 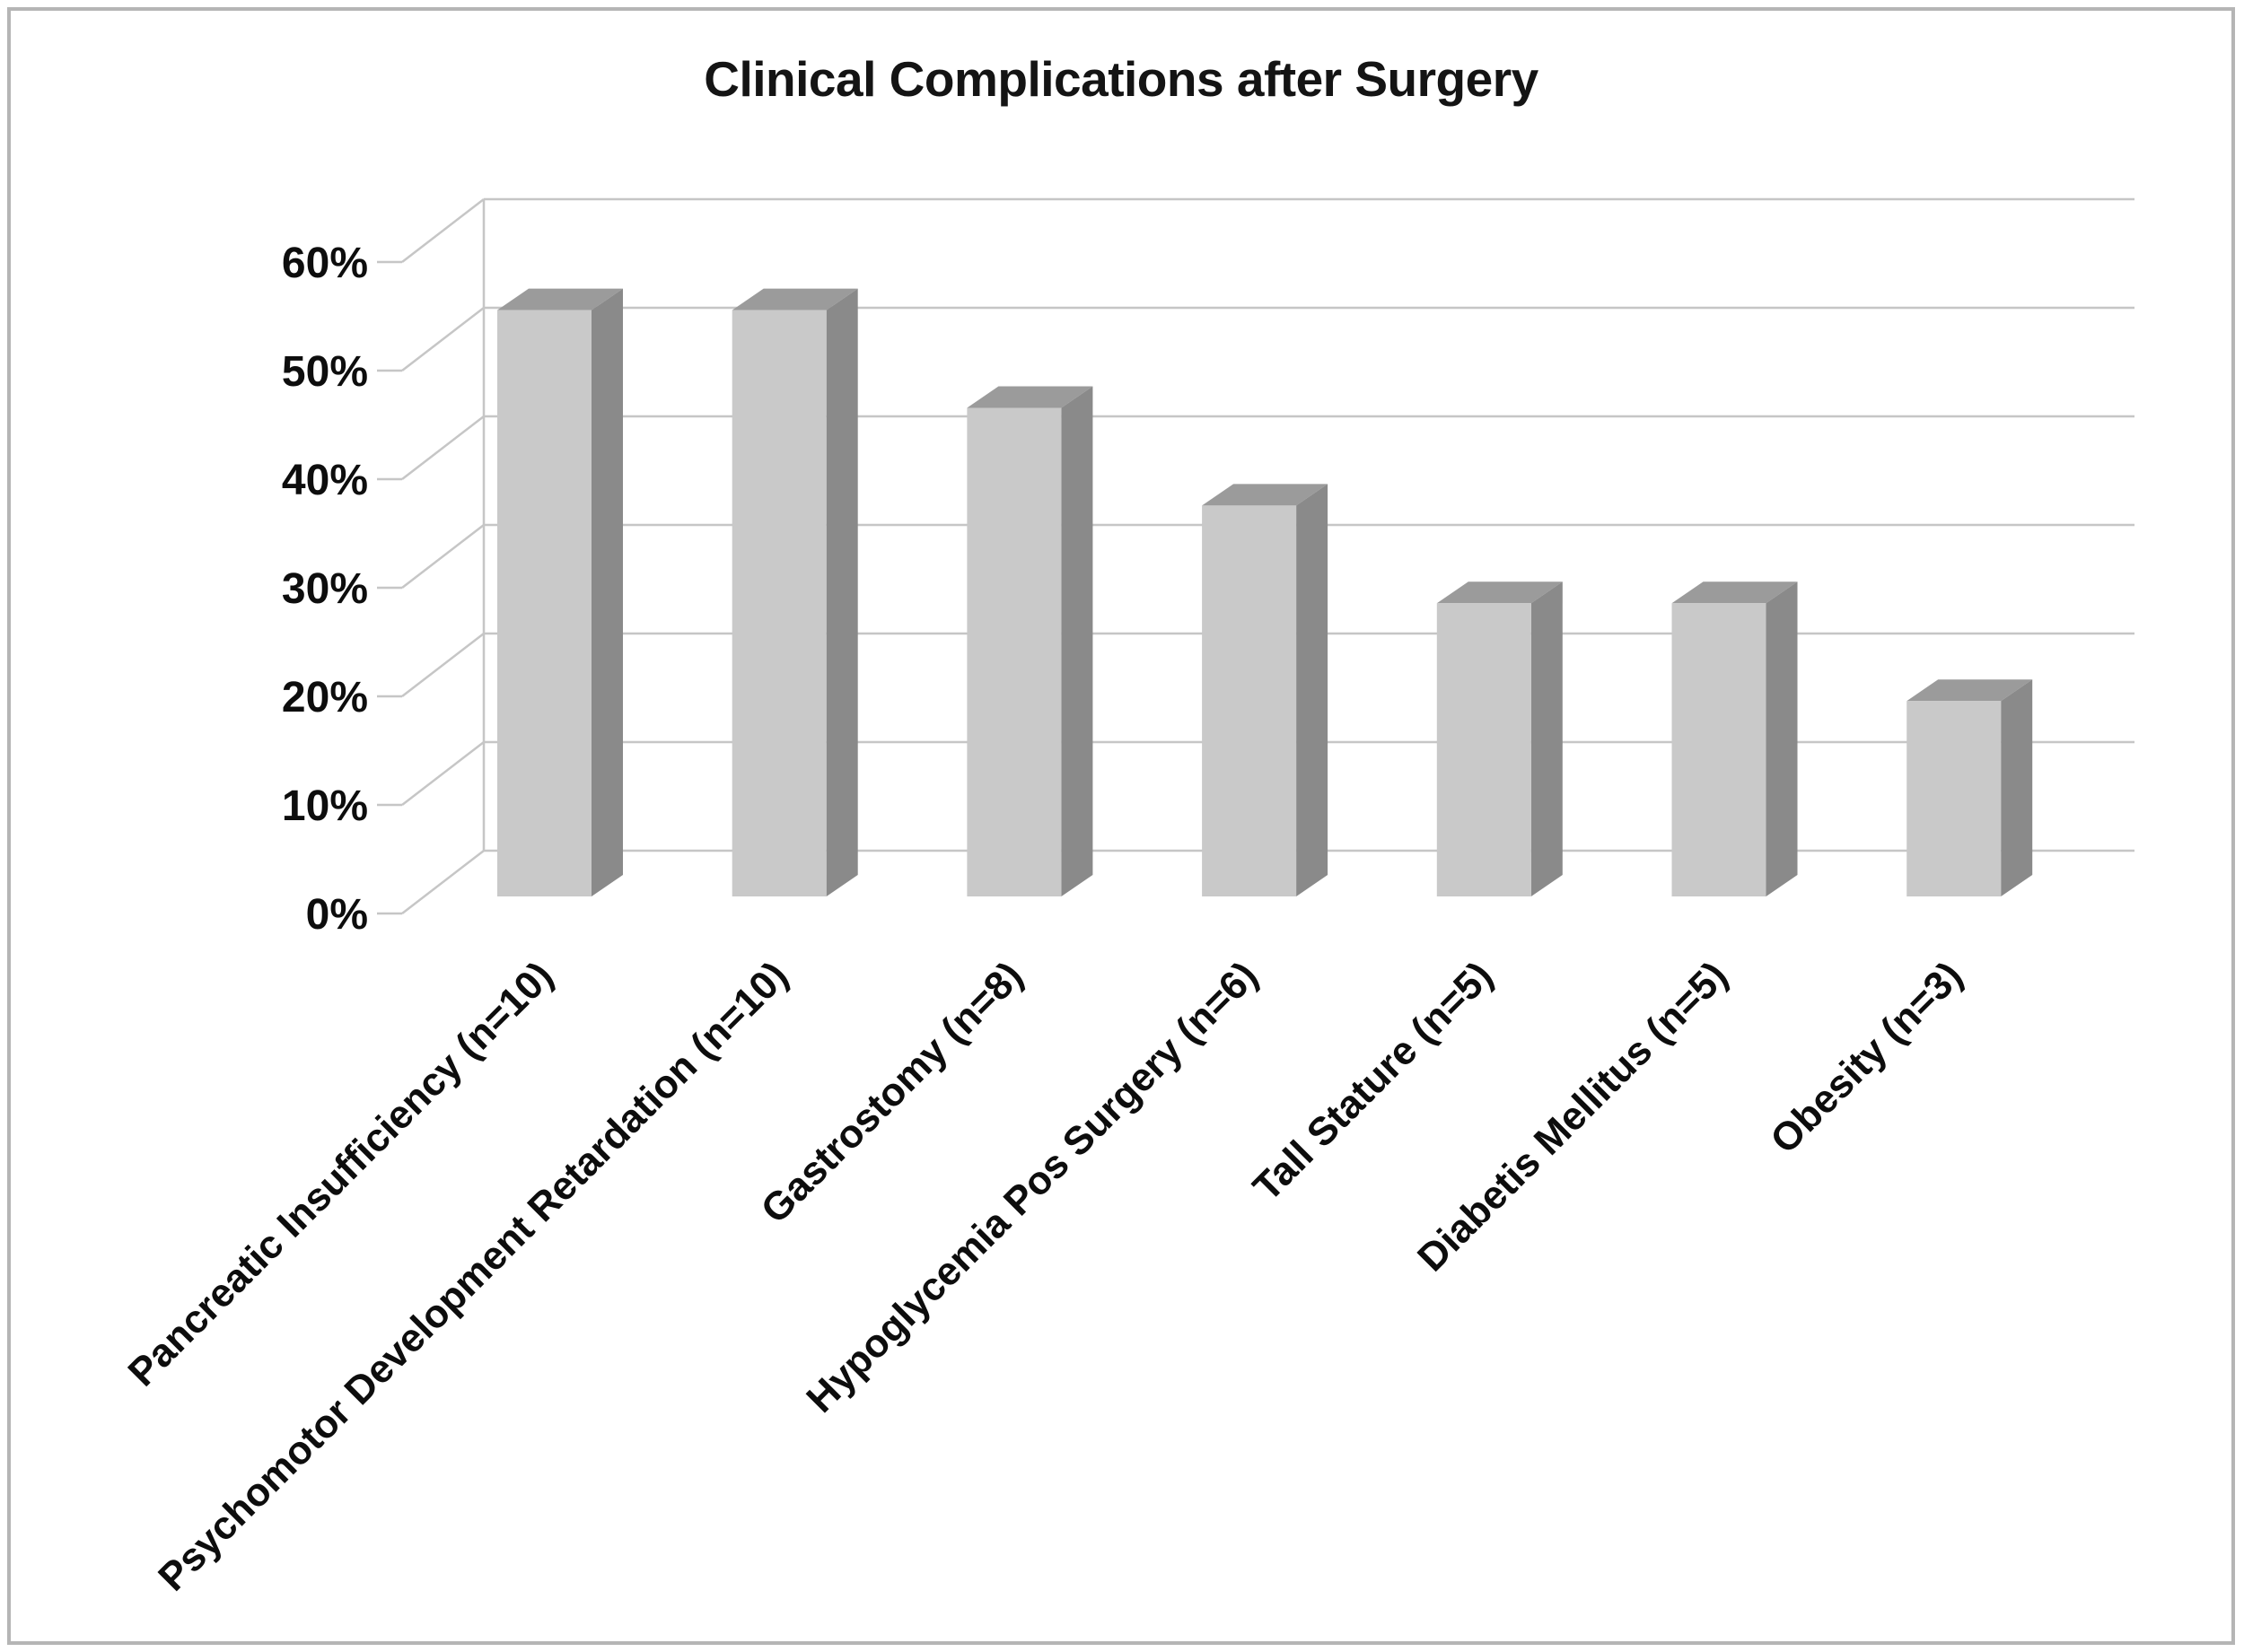 What do you see at coordinates (325, 589) in the screenshot?
I see `y-axis-label: 30%` at bounding box center [325, 589].